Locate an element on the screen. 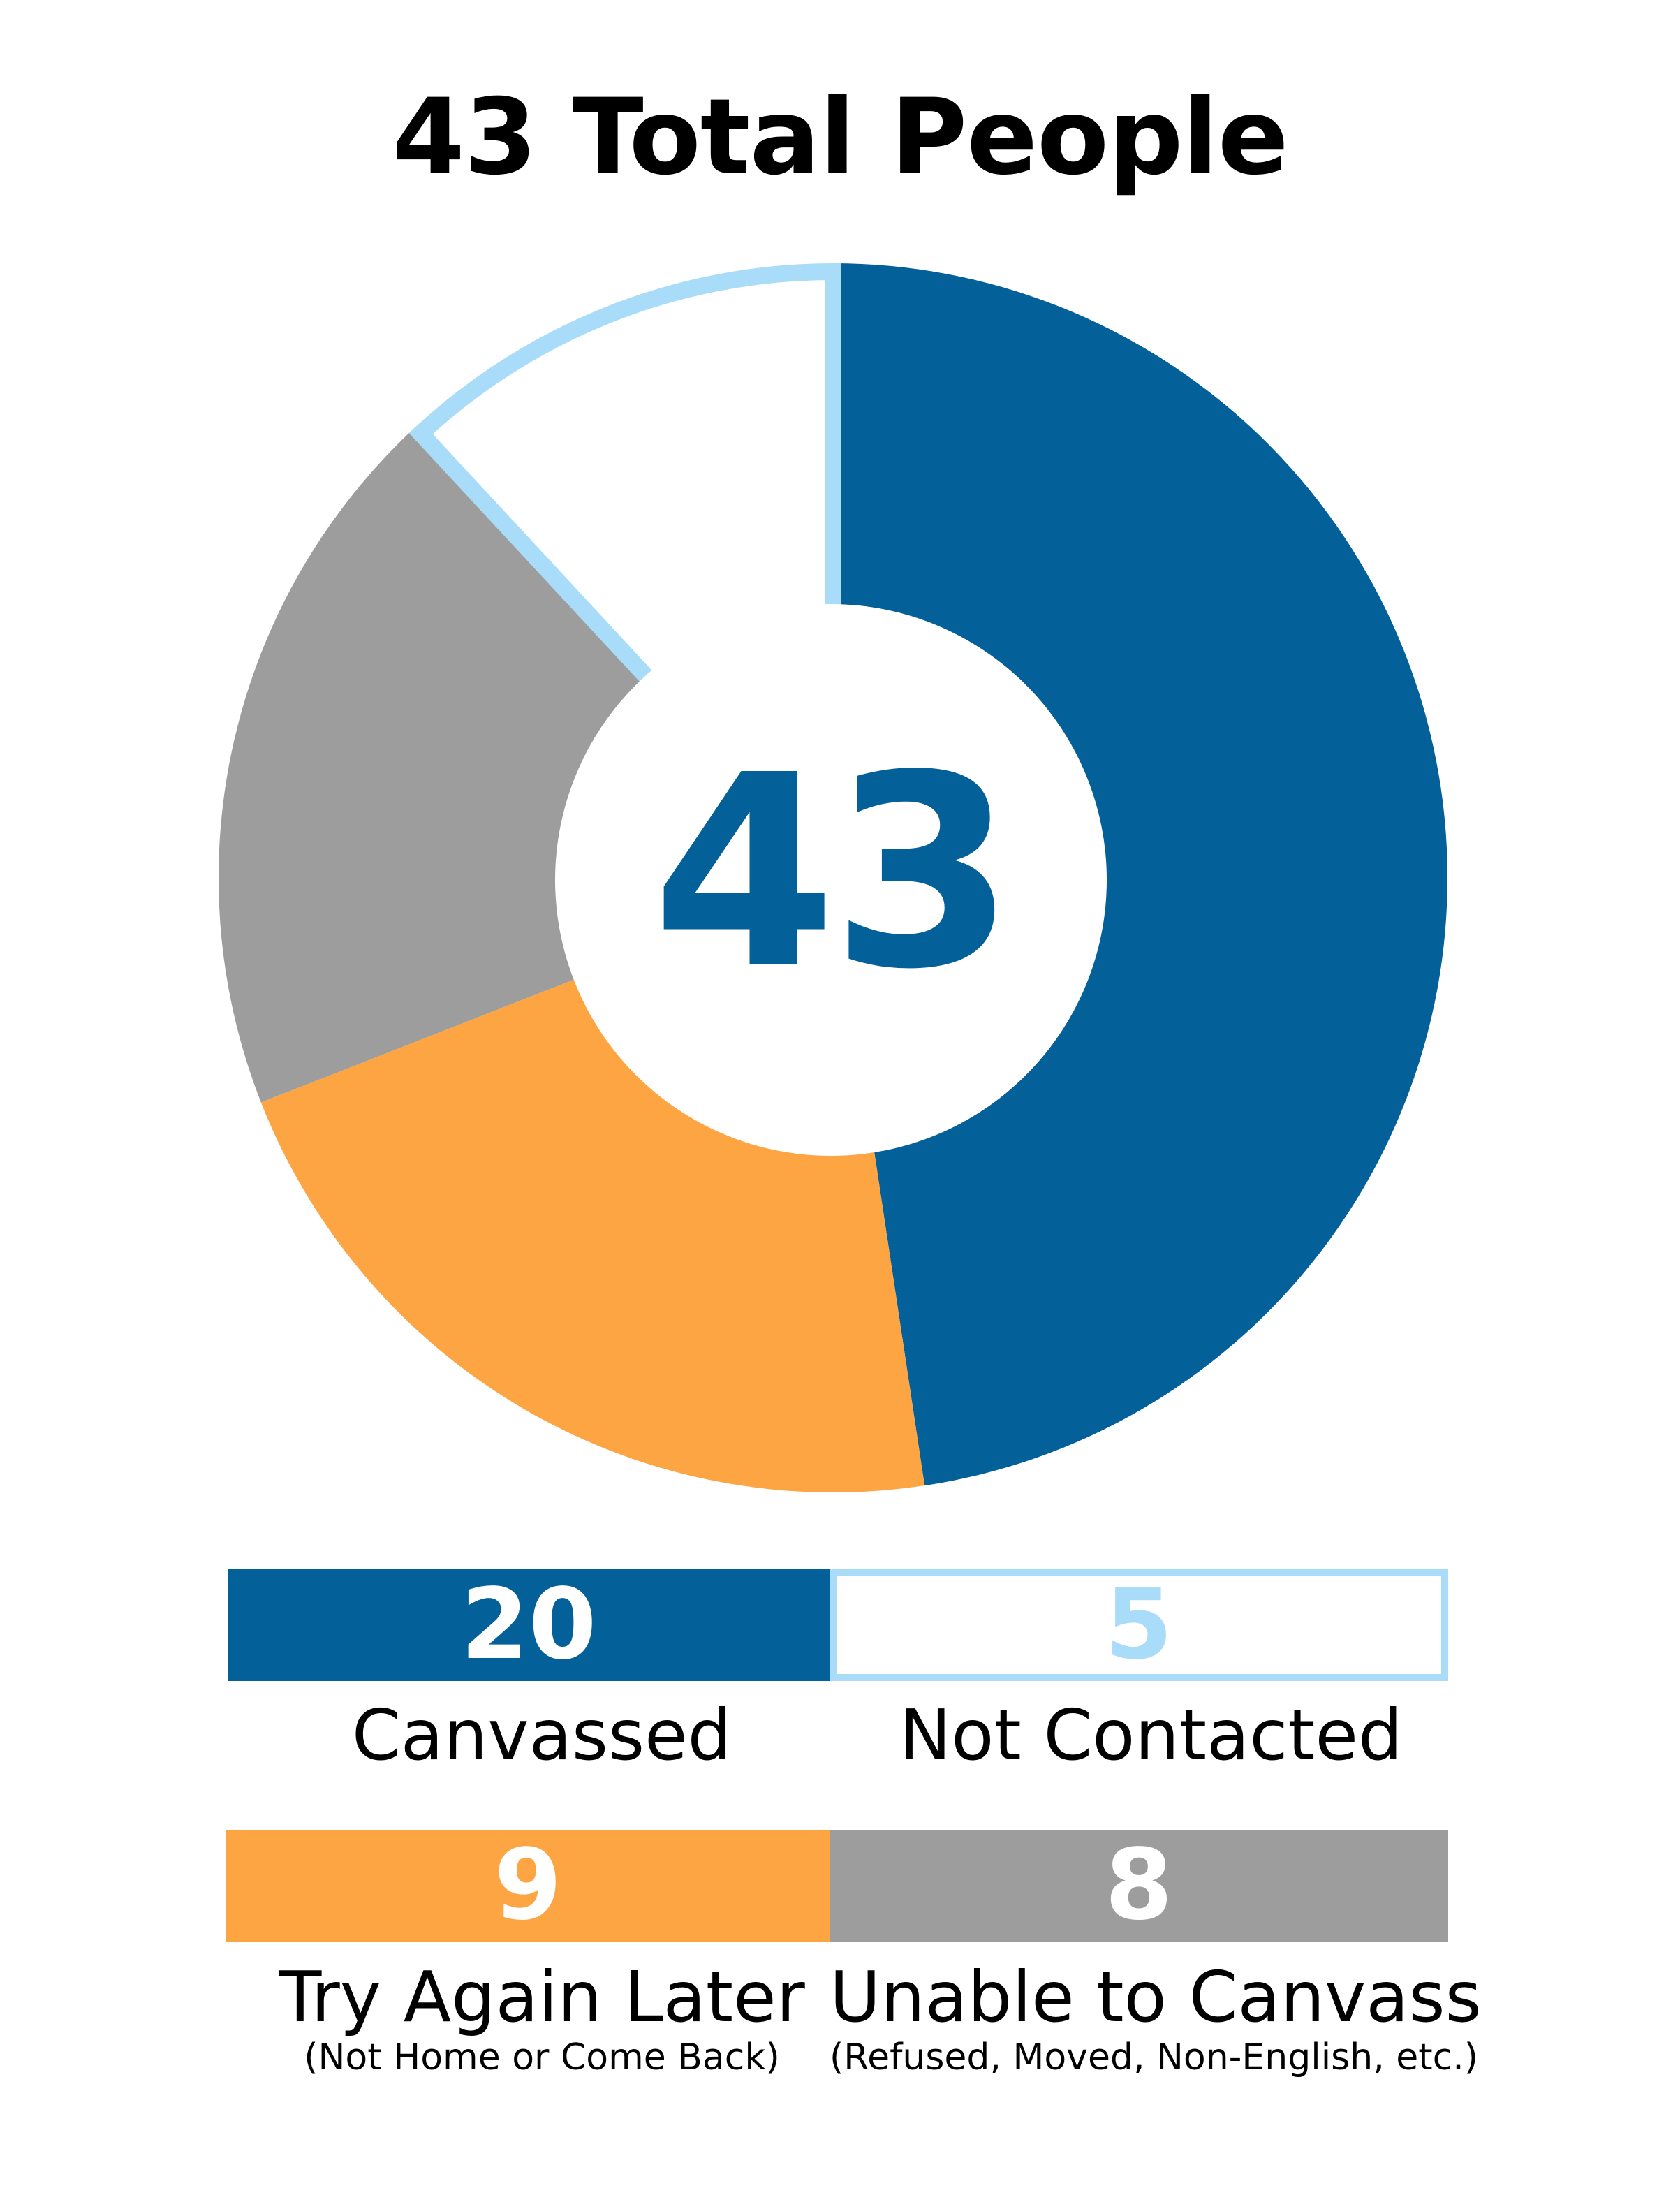 This screenshot has width=1680, height=2202. canvassed-count-box: 20 is located at coordinates (529, 1625).